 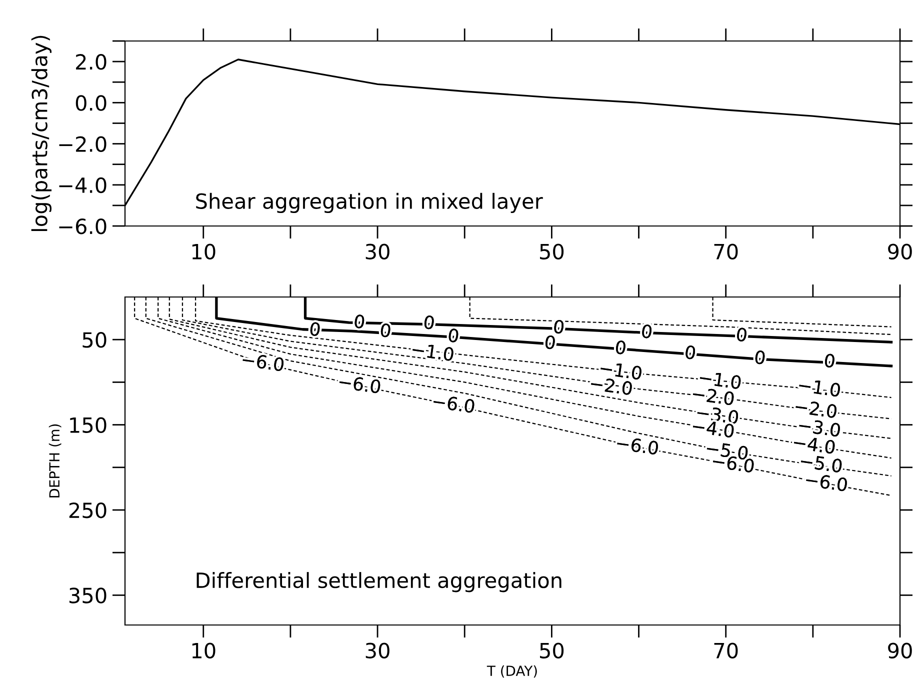 What do you see at coordinates (815, 445) in the screenshot?
I see `annotation: −4.0` at bounding box center [815, 445].